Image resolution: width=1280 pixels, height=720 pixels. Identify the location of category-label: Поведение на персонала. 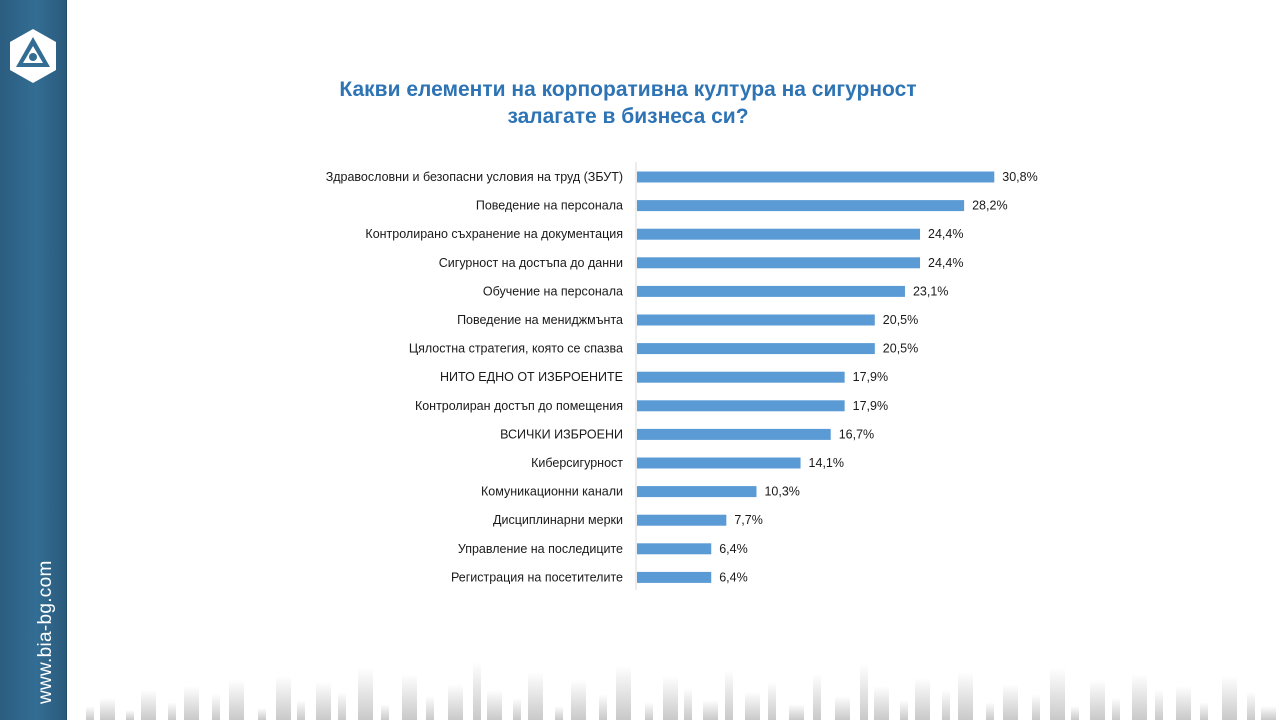
(549, 206).